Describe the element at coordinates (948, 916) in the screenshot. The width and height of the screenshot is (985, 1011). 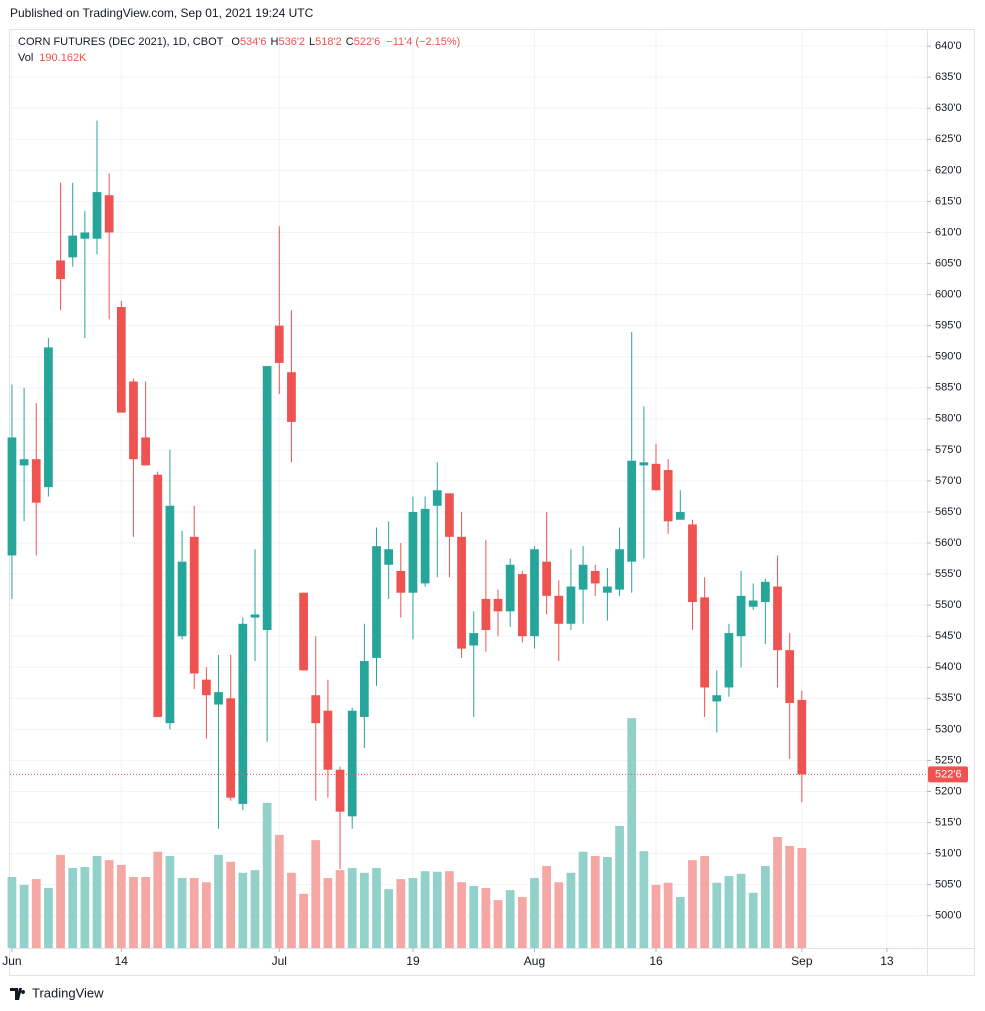
I see `y-tick-label: 500'0` at that location.